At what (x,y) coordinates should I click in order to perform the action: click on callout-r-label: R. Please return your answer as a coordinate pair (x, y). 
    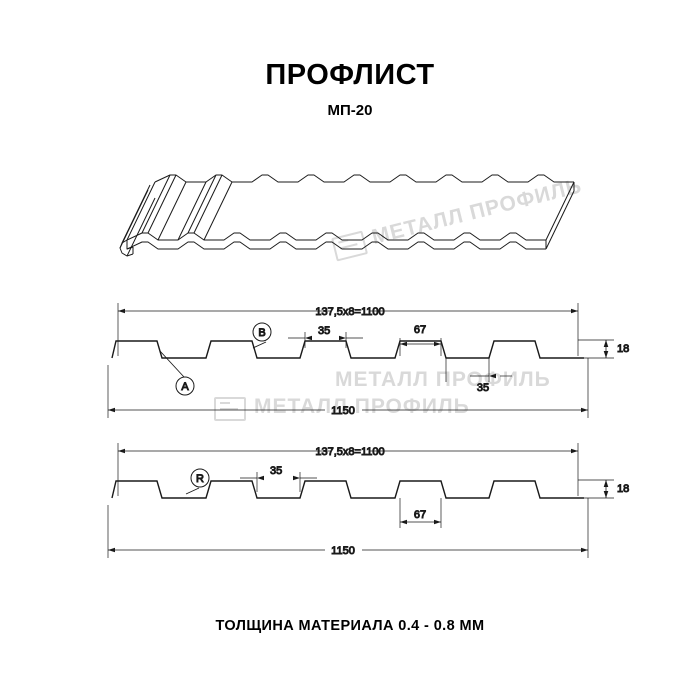
    Looking at the image, I should click on (200, 479).